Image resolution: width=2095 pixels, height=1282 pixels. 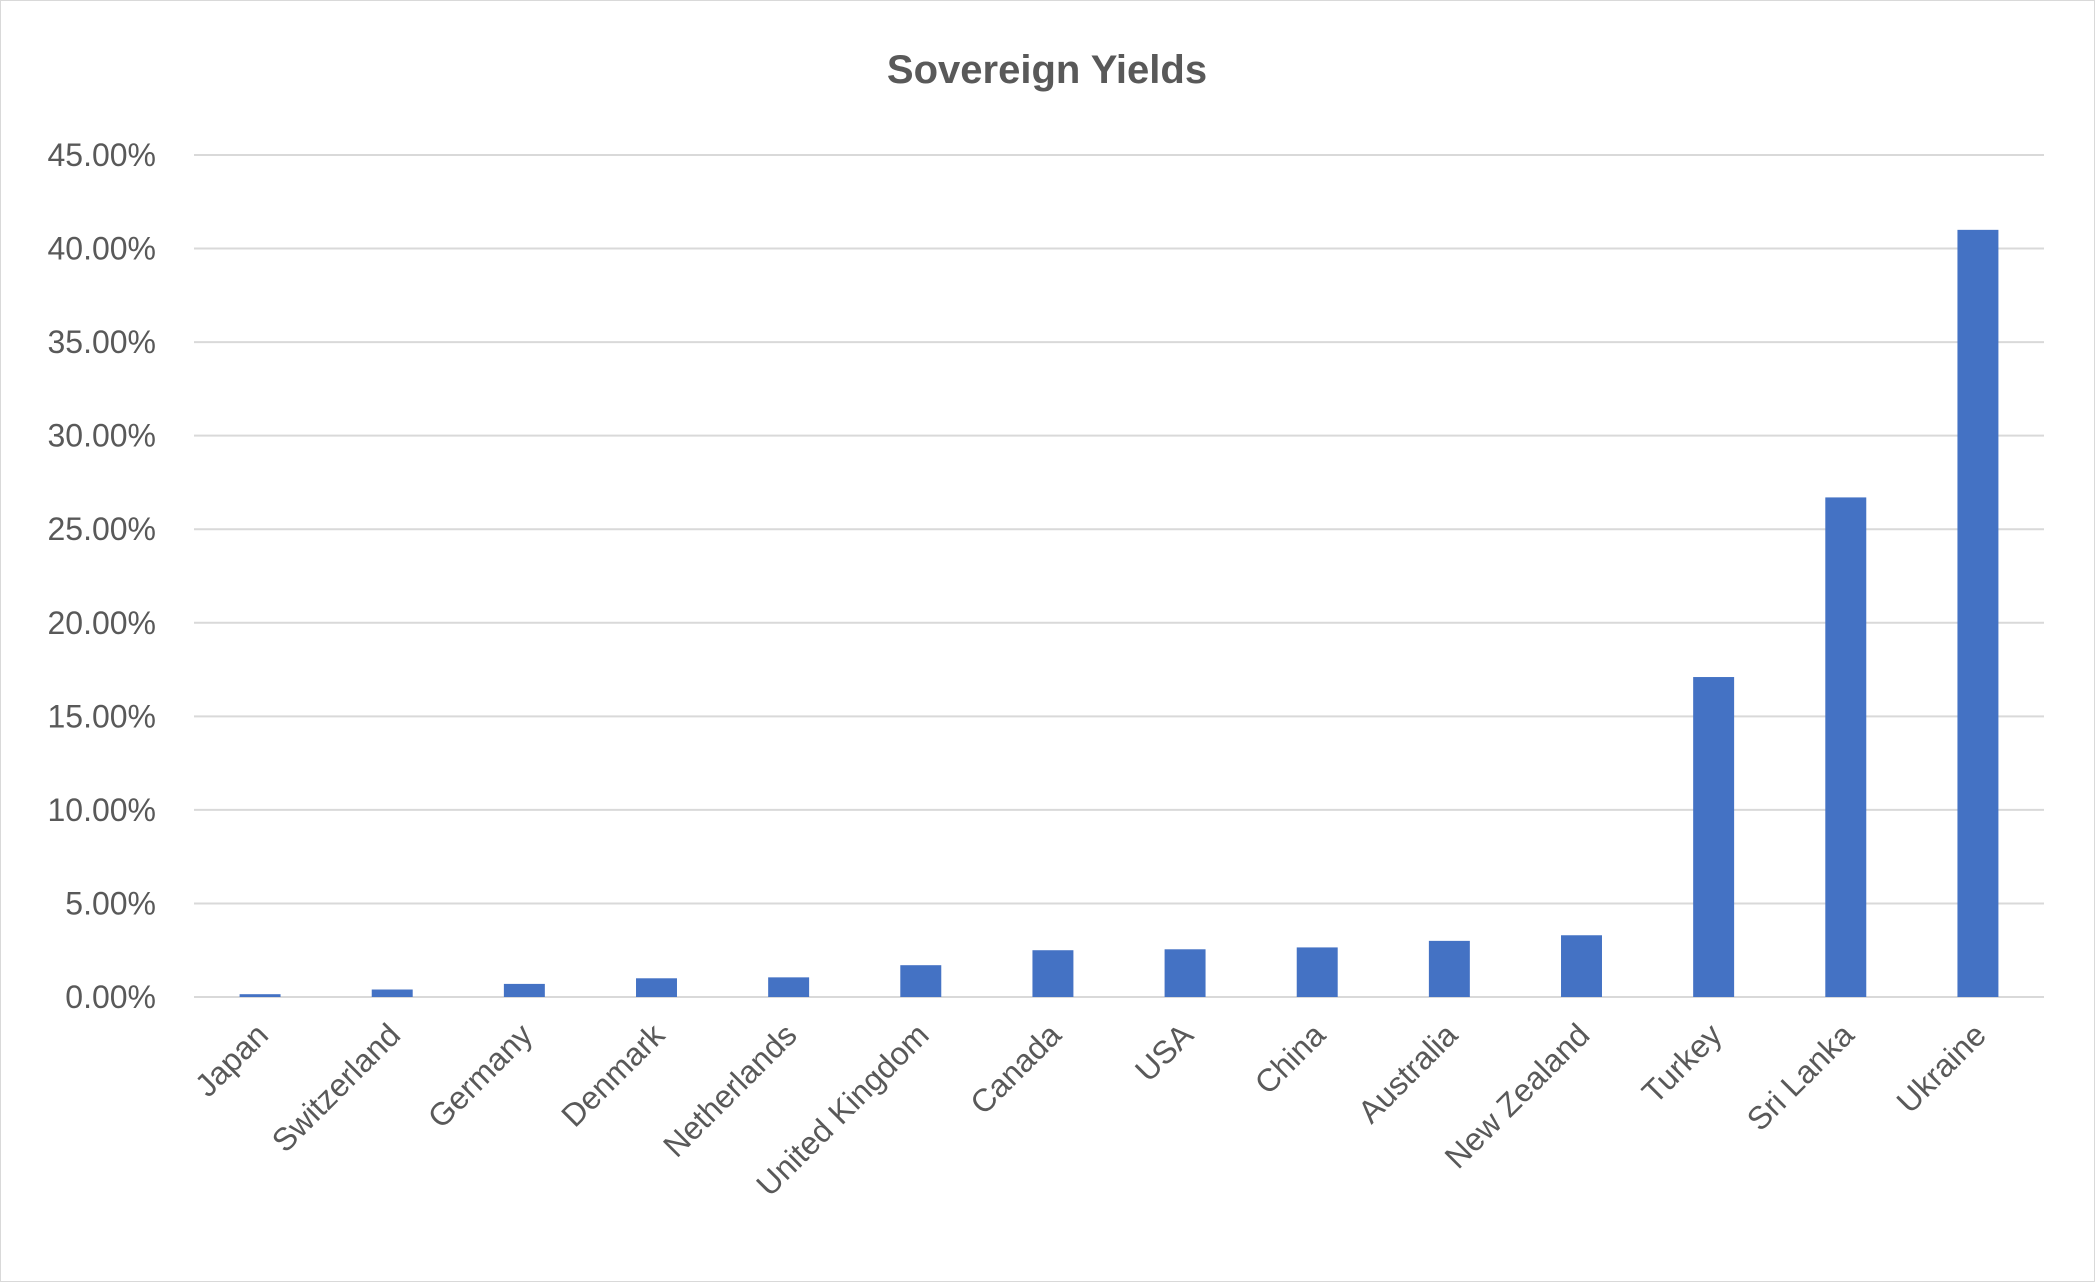 What do you see at coordinates (1053, 973) in the screenshot?
I see `bar-canada` at bounding box center [1053, 973].